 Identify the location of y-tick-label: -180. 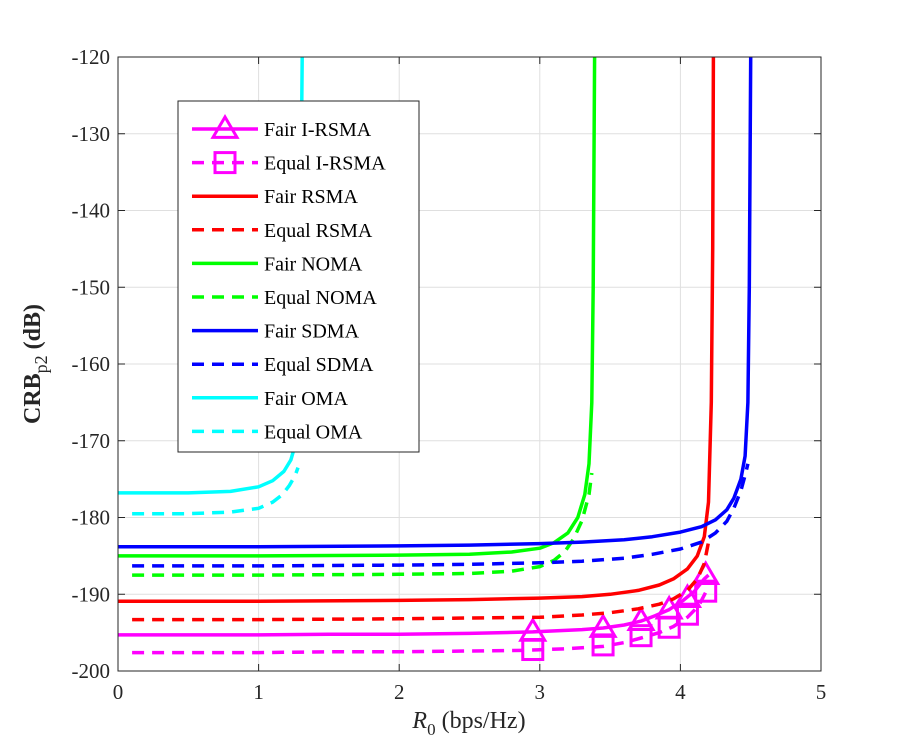
(91, 518).